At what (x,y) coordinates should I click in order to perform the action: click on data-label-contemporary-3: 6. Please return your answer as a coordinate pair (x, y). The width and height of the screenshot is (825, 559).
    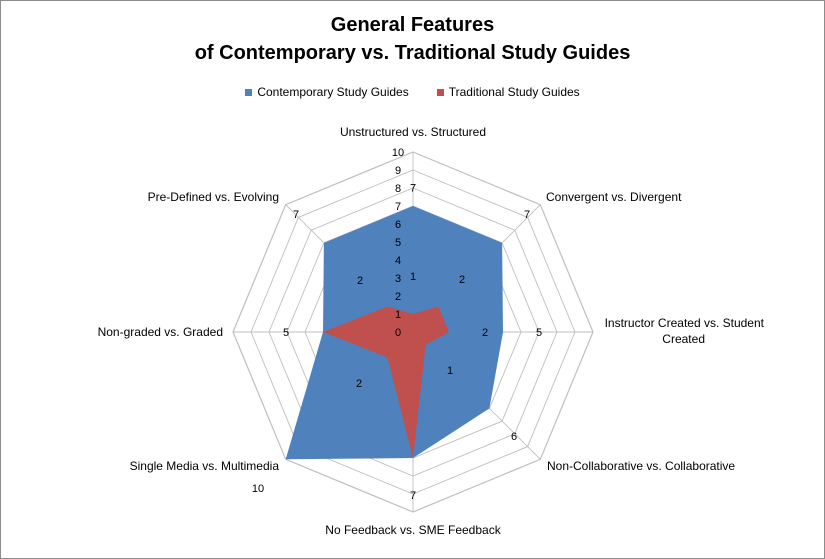
    Looking at the image, I should click on (514, 437).